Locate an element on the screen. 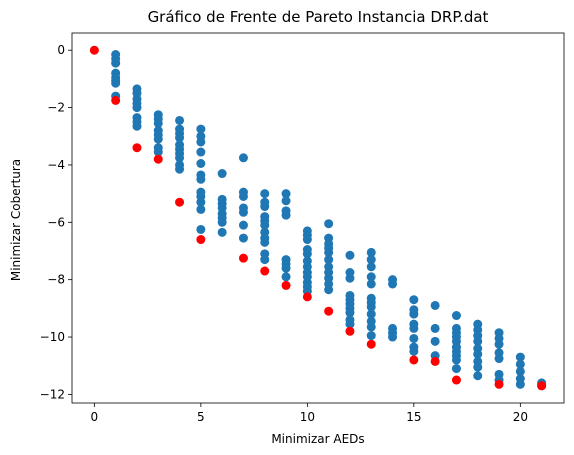  x-tick-label: 20 is located at coordinates (520, 417).